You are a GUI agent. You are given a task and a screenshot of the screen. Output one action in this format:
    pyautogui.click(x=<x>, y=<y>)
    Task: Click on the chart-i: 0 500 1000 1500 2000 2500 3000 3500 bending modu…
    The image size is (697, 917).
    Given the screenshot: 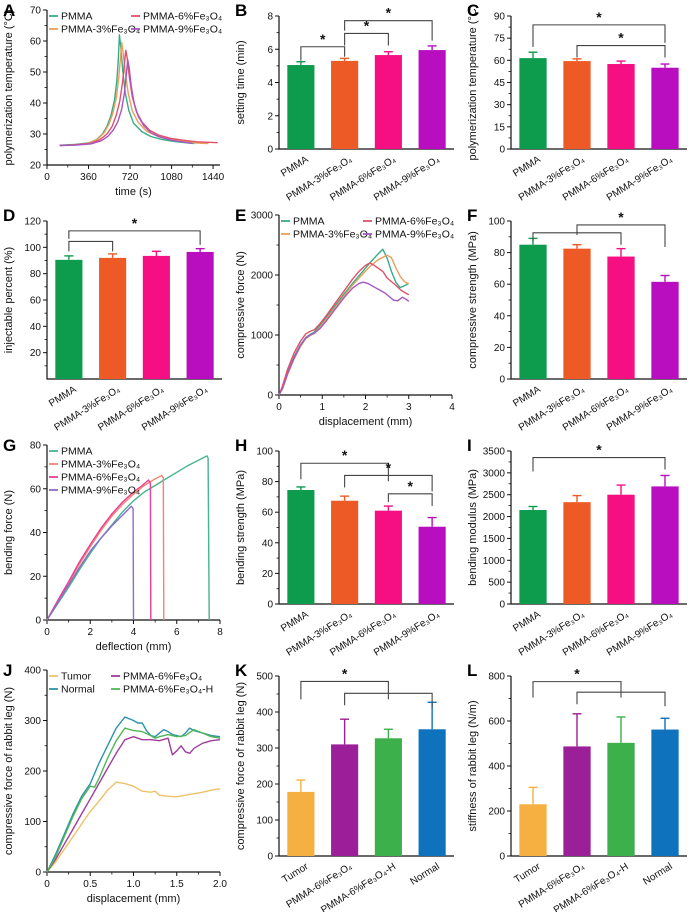 What is the action you would take?
    pyautogui.click(x=580, y=547)
    